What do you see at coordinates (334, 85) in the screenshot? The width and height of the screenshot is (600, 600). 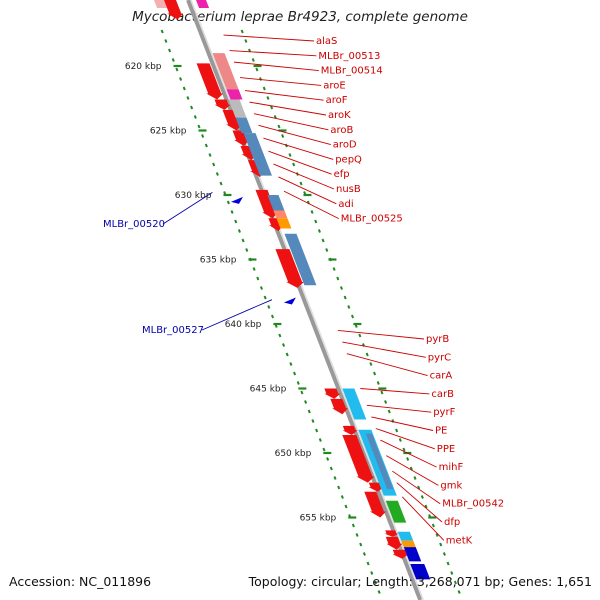 I see `gene-label-aroe: aroE` at bounding box center [334, 85].